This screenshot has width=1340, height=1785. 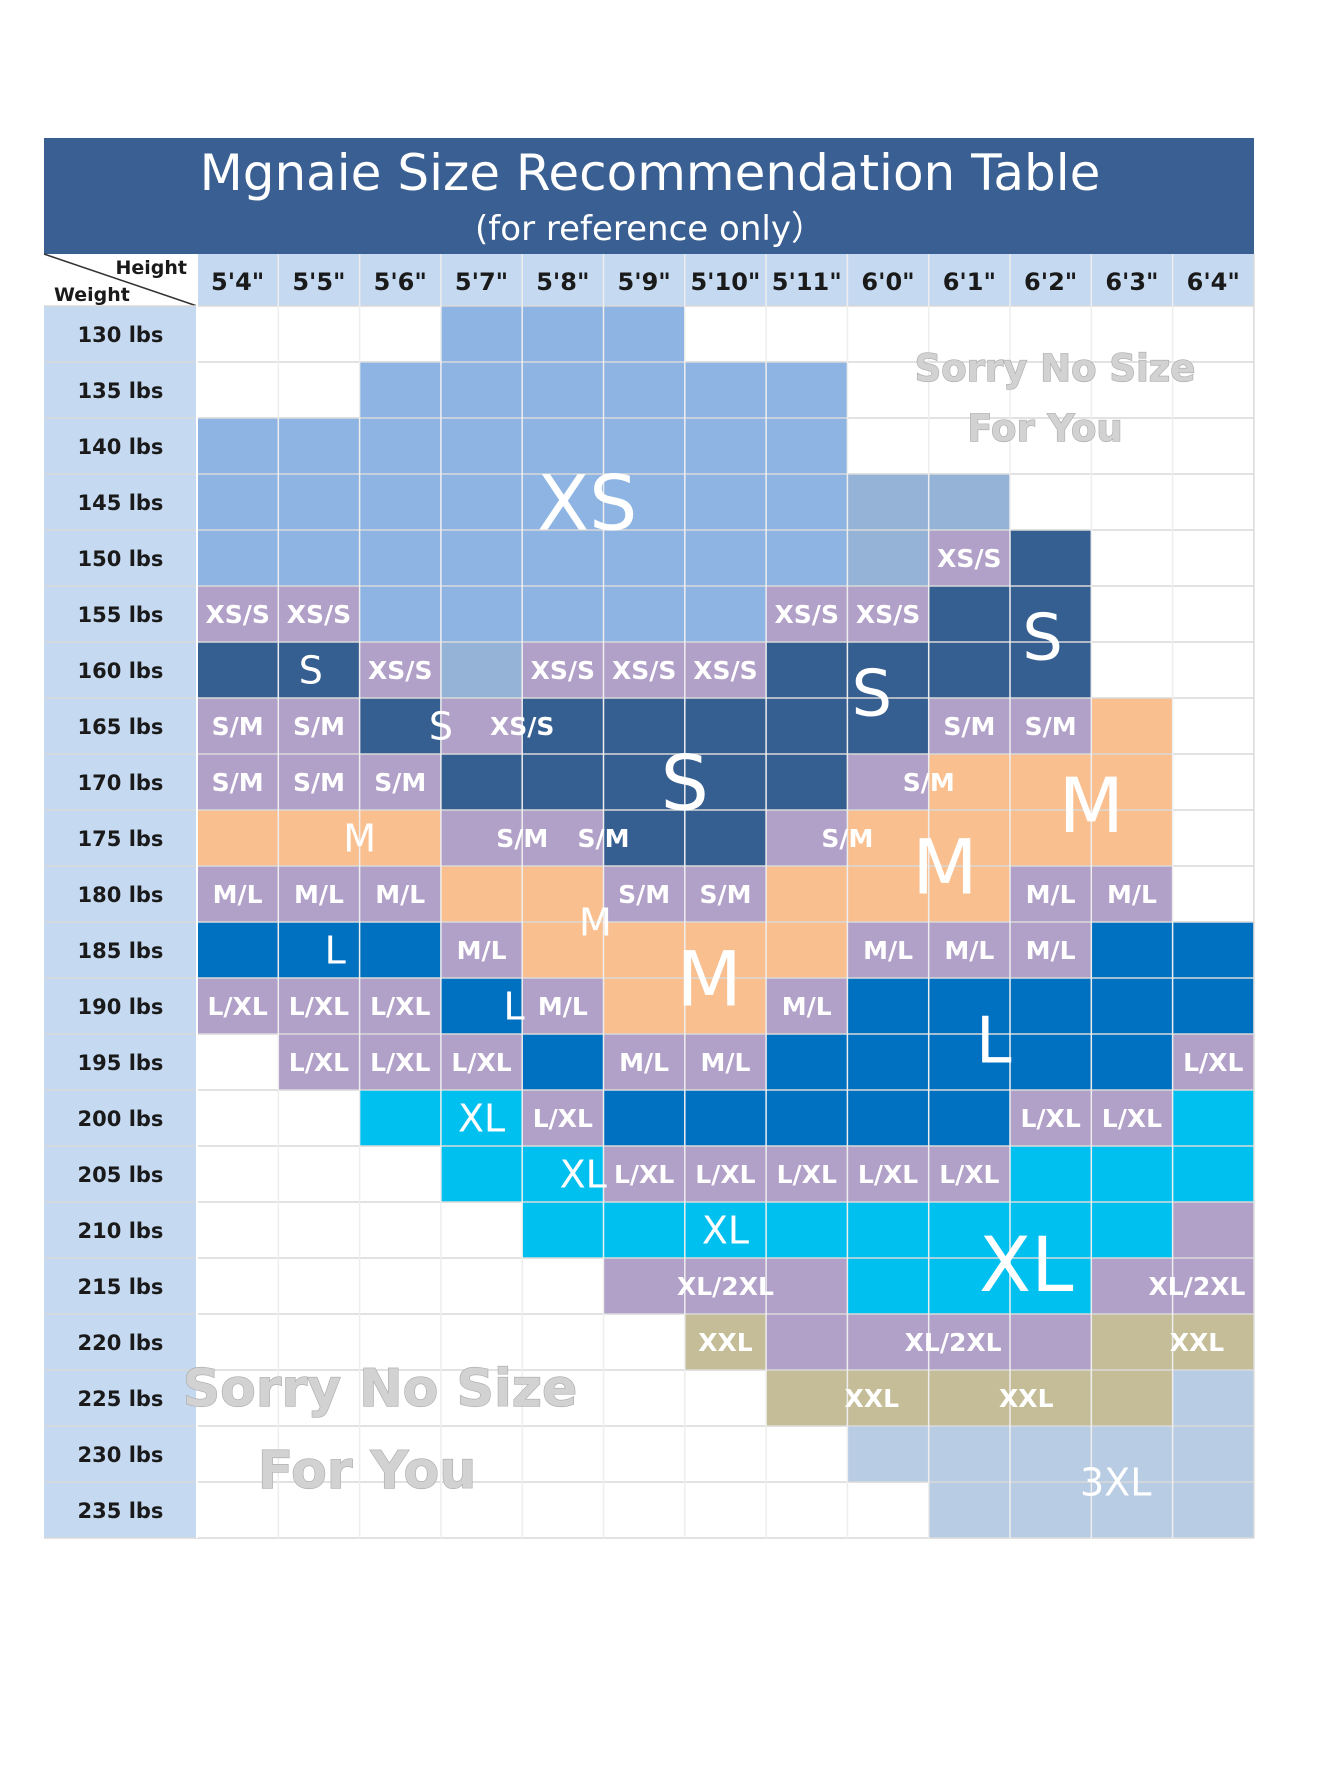 What do you see at coordinates (121, 615) in the screenshot?
I see `weight-label: 155 lbs` at bounding box center [121, 615].